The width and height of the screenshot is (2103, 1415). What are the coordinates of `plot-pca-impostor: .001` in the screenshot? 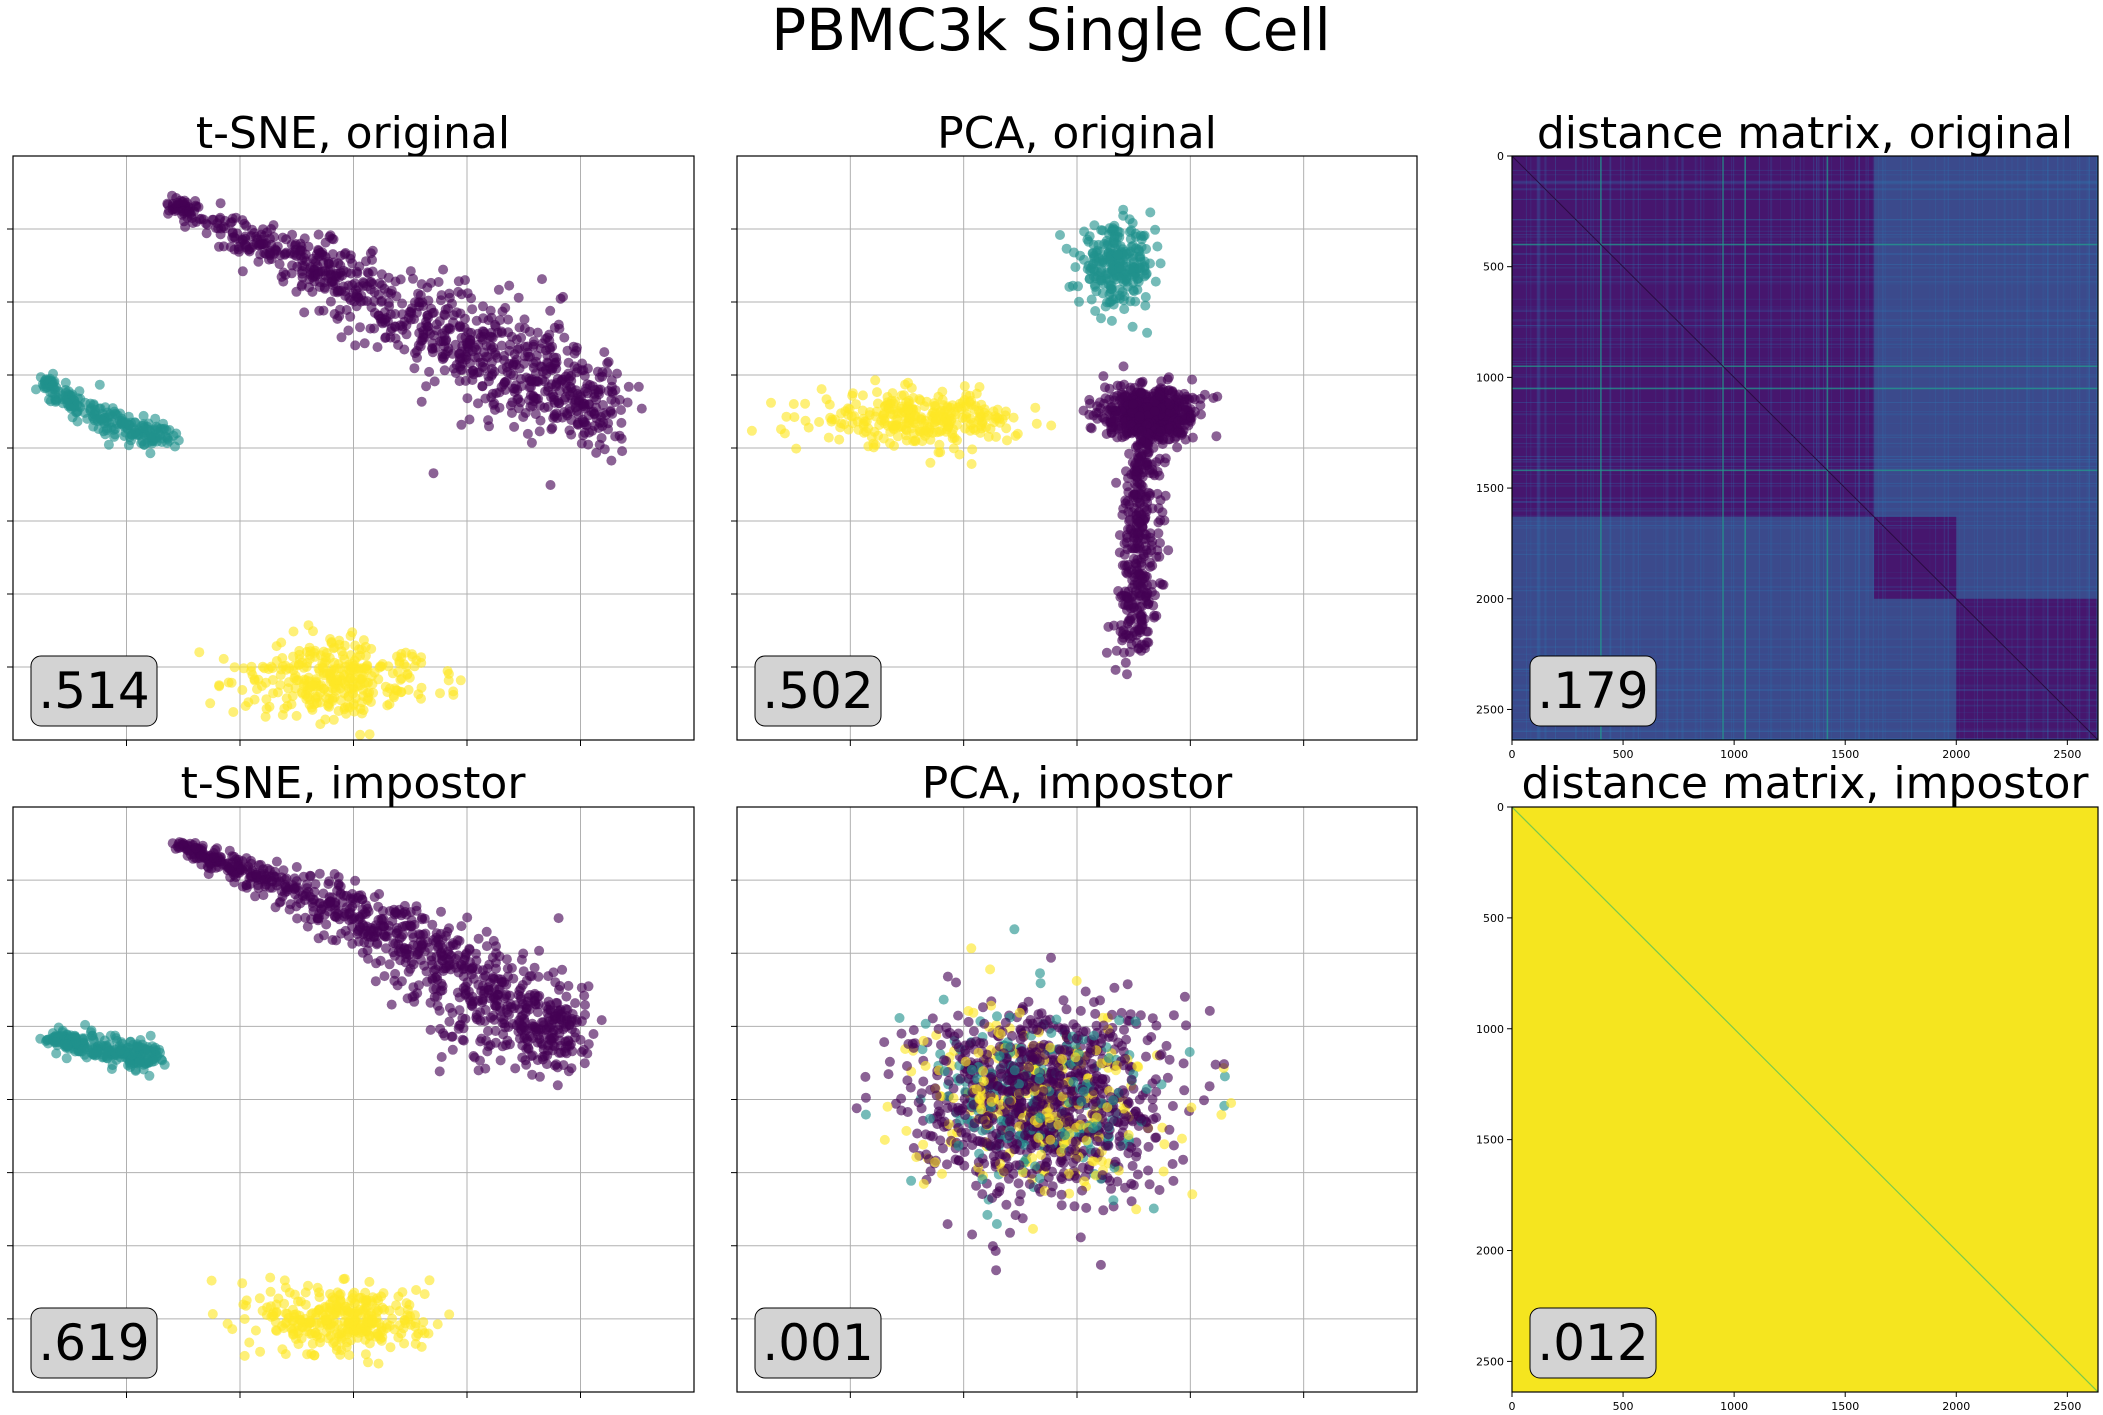 It's located at (1074, 1102).